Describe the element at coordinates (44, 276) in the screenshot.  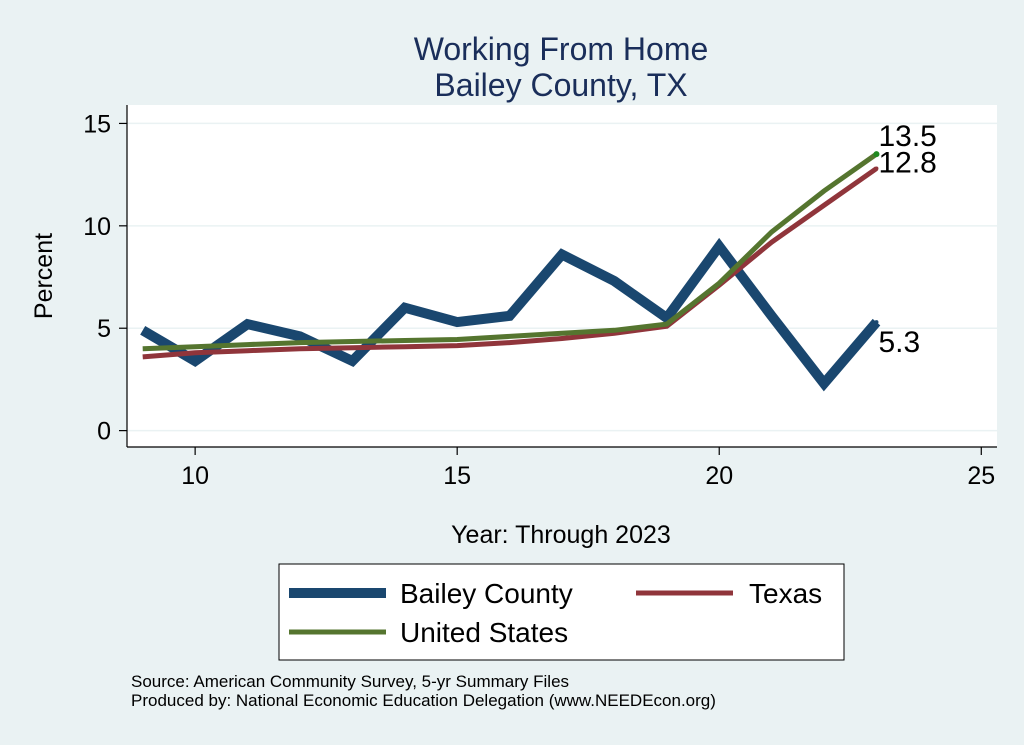
I see `y-axis-label: Percent` at that location.